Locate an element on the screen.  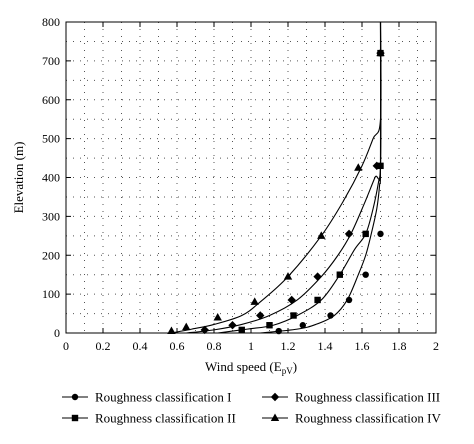
legend-label: Roughness classification I is located at coordinates (163, 397).